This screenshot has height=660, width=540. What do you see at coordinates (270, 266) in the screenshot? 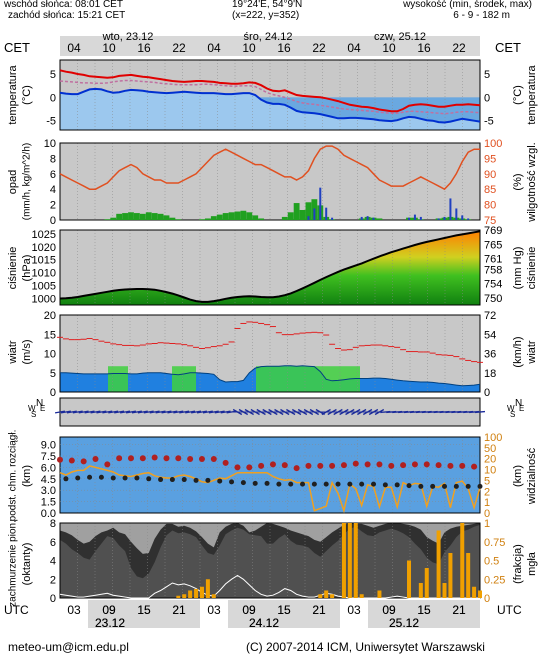
I see `pressure-line` at bounding box center [270, 266].